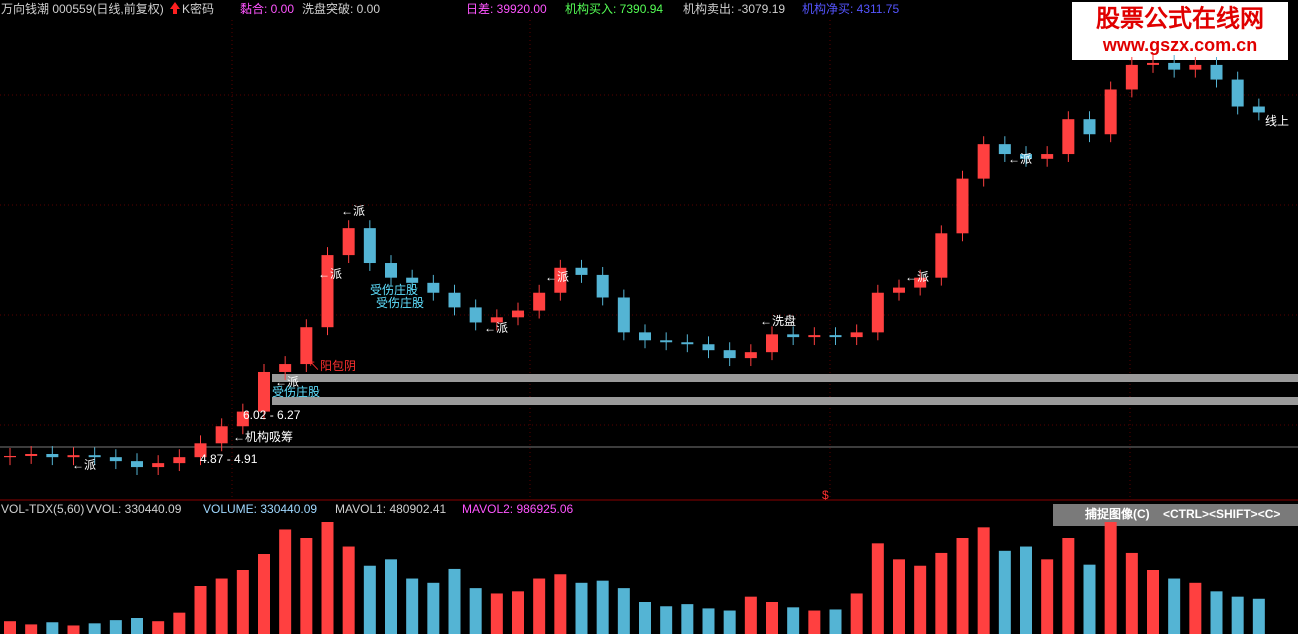  Describe the element at coordinates (785, 401) in the screenshot. I see `band` at that location.